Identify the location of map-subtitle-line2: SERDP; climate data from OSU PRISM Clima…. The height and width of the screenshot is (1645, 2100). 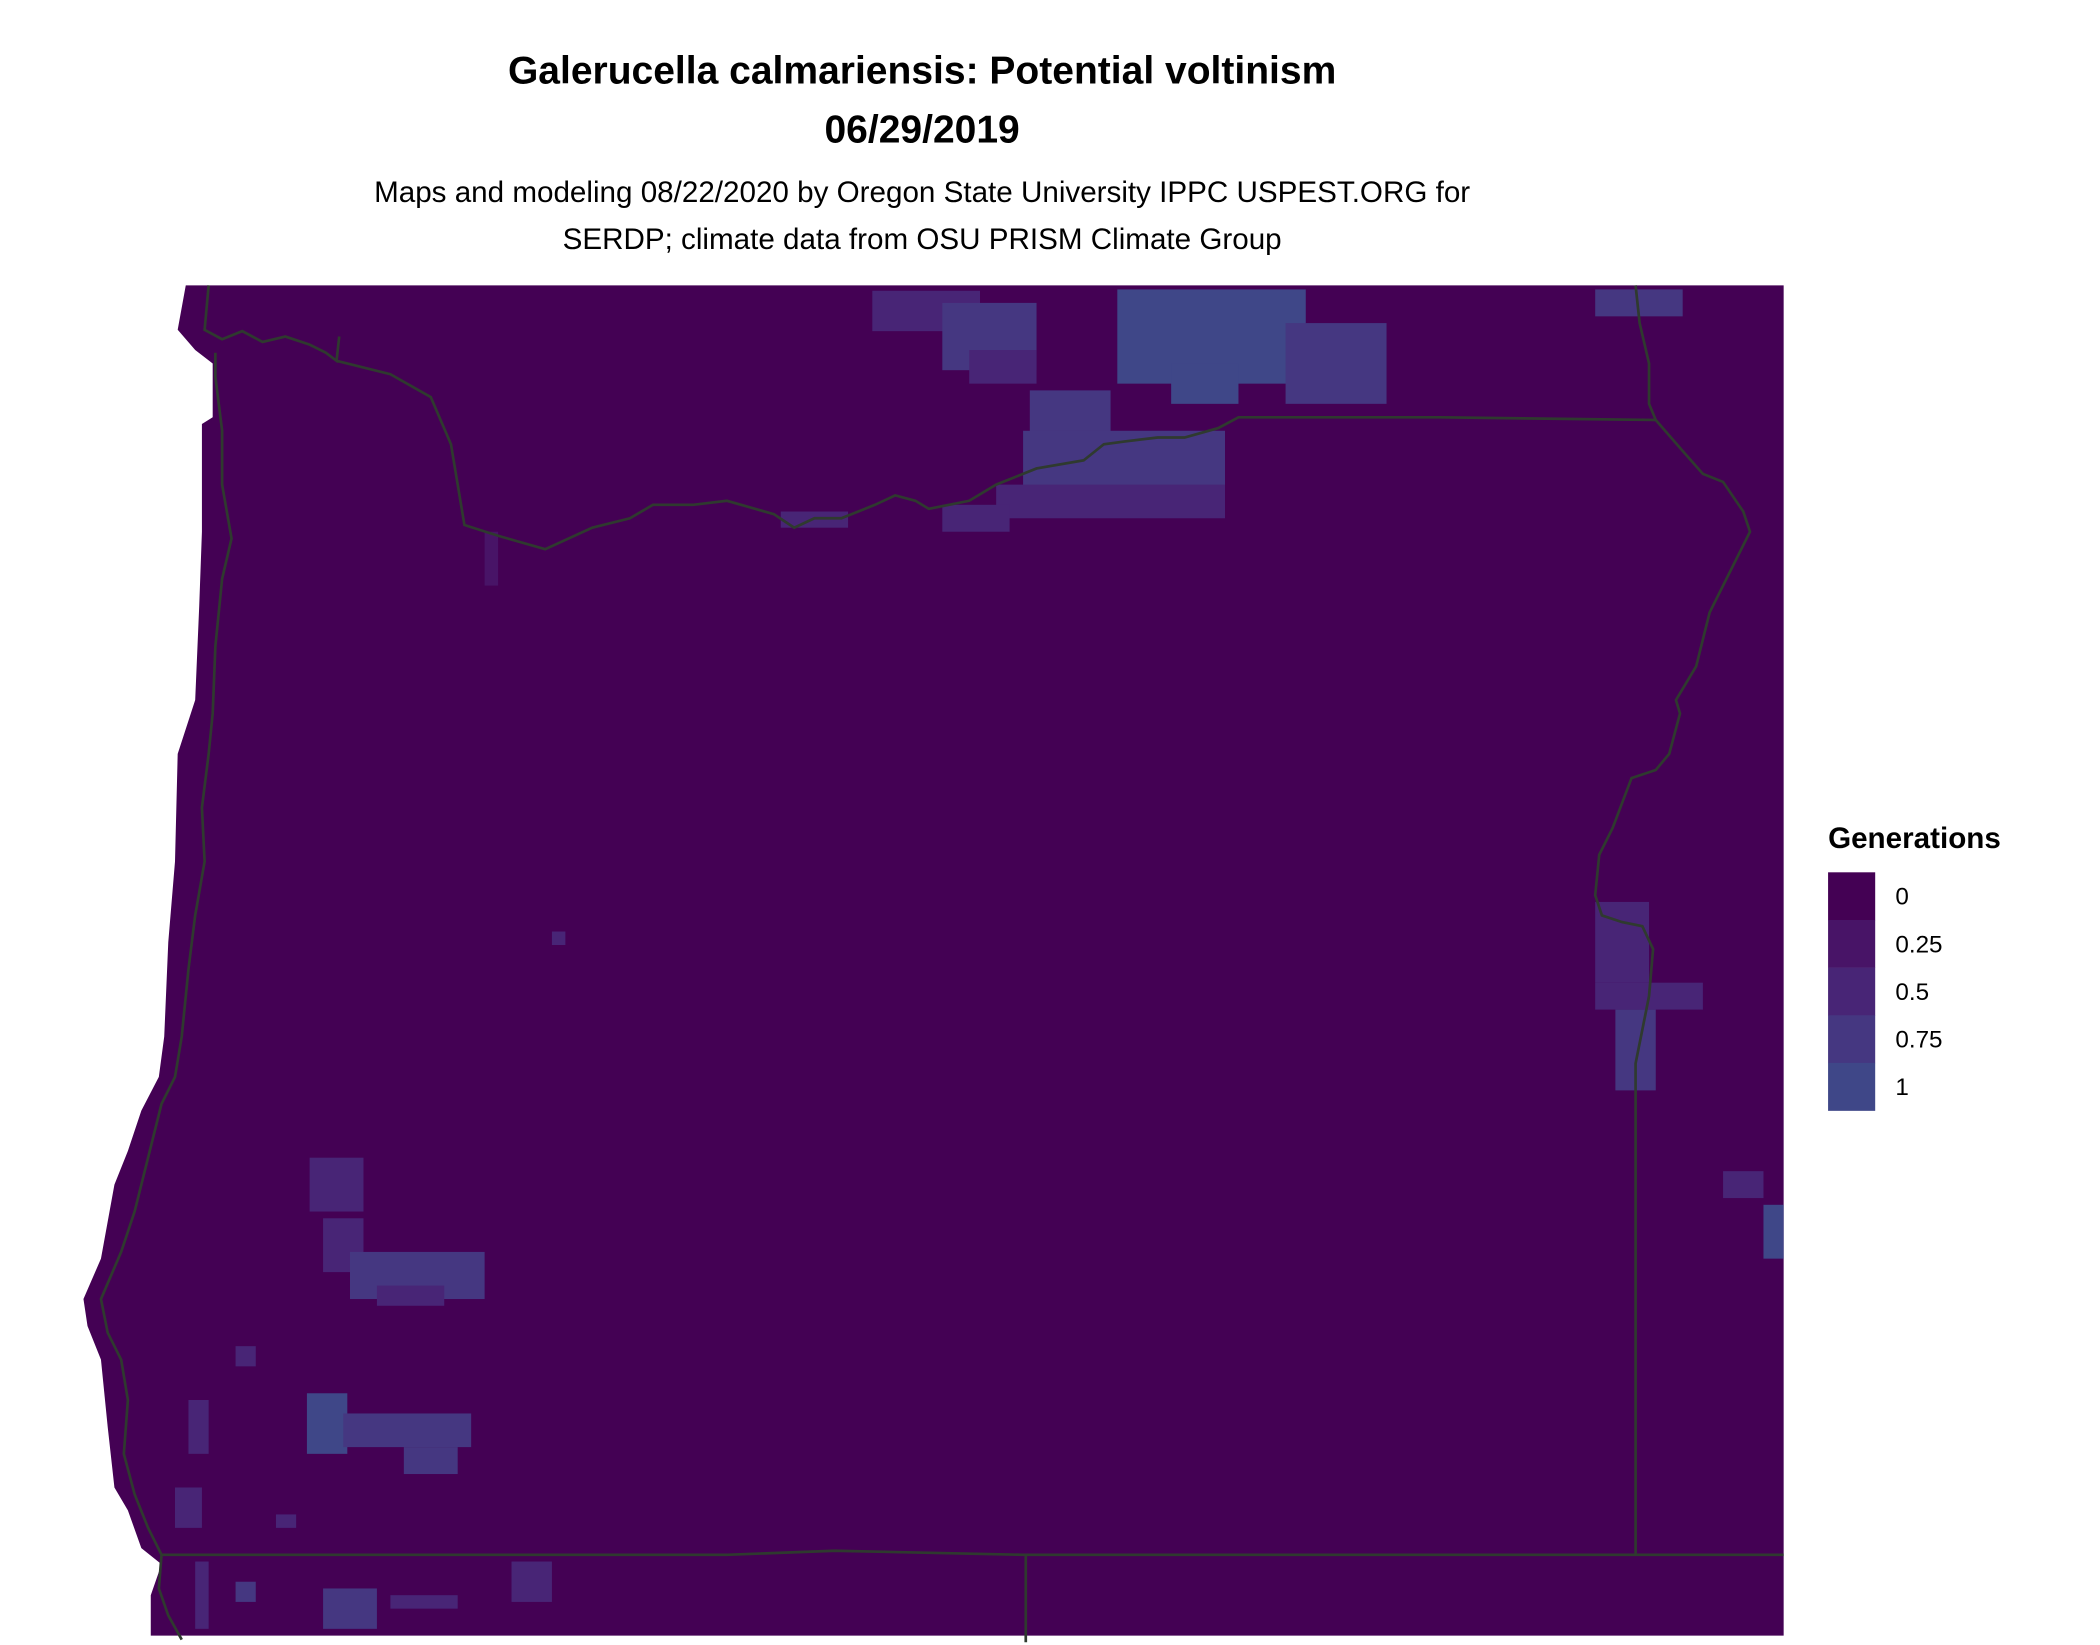
(922, 239).